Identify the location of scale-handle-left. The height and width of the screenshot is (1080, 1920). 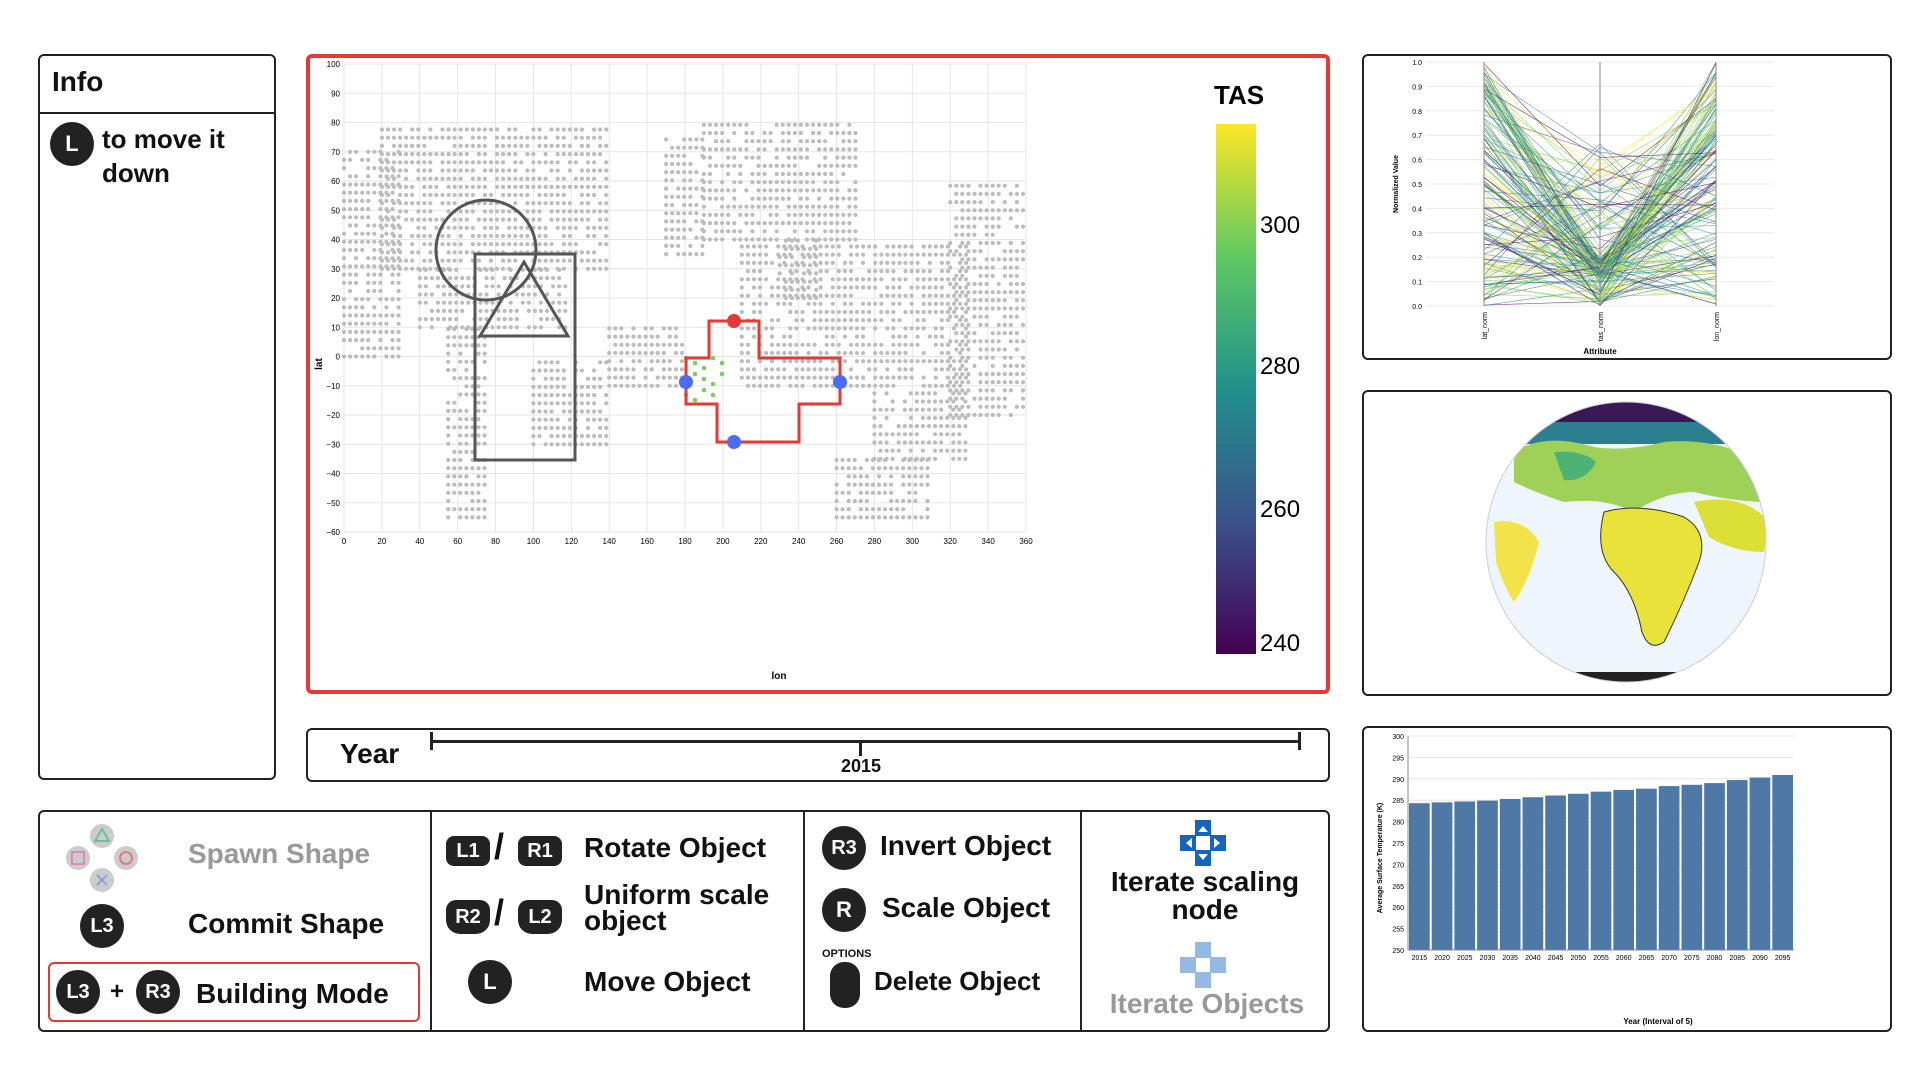
(686, 382).